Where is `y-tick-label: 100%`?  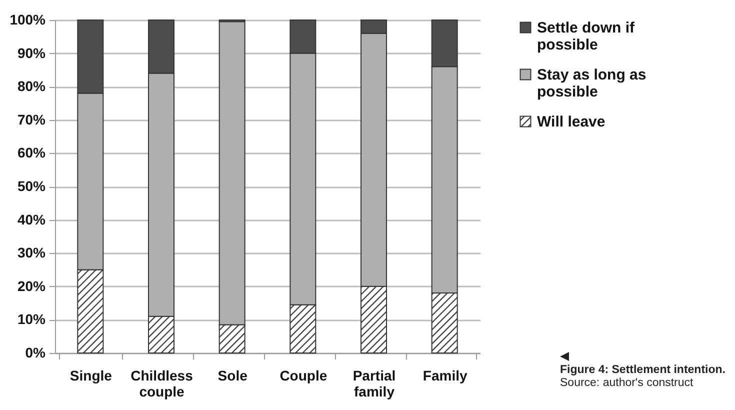 y-tick-label: 100% is located at coordinates (28, 20).